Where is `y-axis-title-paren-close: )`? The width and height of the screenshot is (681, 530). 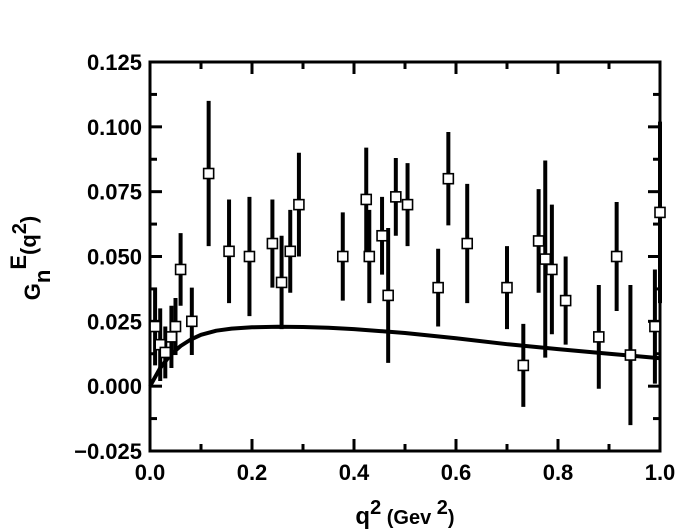
y-axis-title-paren-close: ) is located at coordinates (28, 219).